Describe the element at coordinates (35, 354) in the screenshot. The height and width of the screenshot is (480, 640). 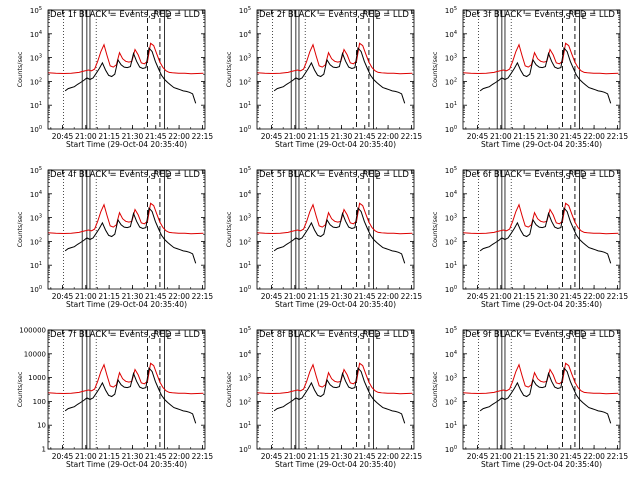
I see `y-tick-label: 10000` at that location.